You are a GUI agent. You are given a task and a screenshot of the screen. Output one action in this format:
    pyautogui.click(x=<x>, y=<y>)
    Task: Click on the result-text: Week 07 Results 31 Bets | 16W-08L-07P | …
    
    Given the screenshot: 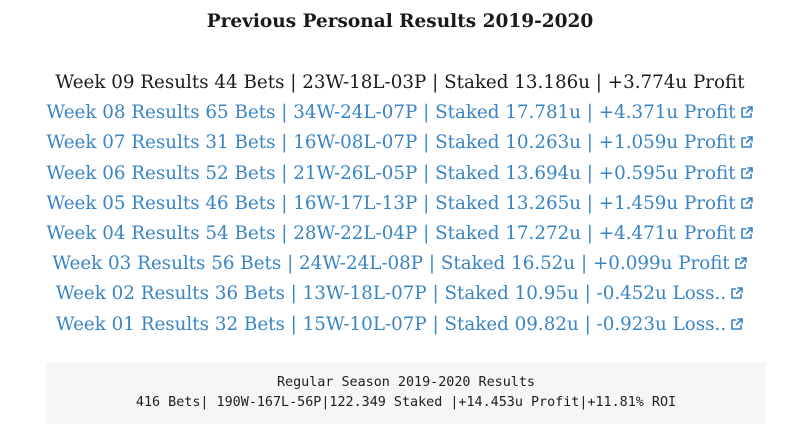 What is the action you would take?
    pyautogui.click(x=391, y=143)
    